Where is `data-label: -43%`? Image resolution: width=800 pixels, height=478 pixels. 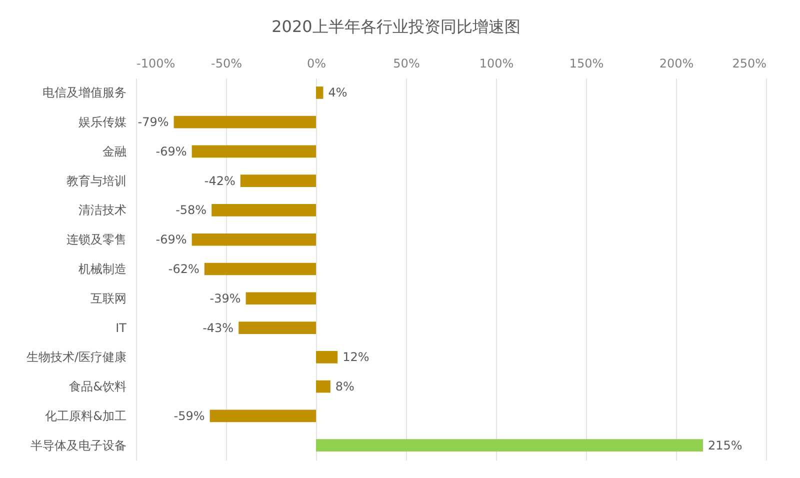
data-label: -43% is located at coordinates (218, 327).